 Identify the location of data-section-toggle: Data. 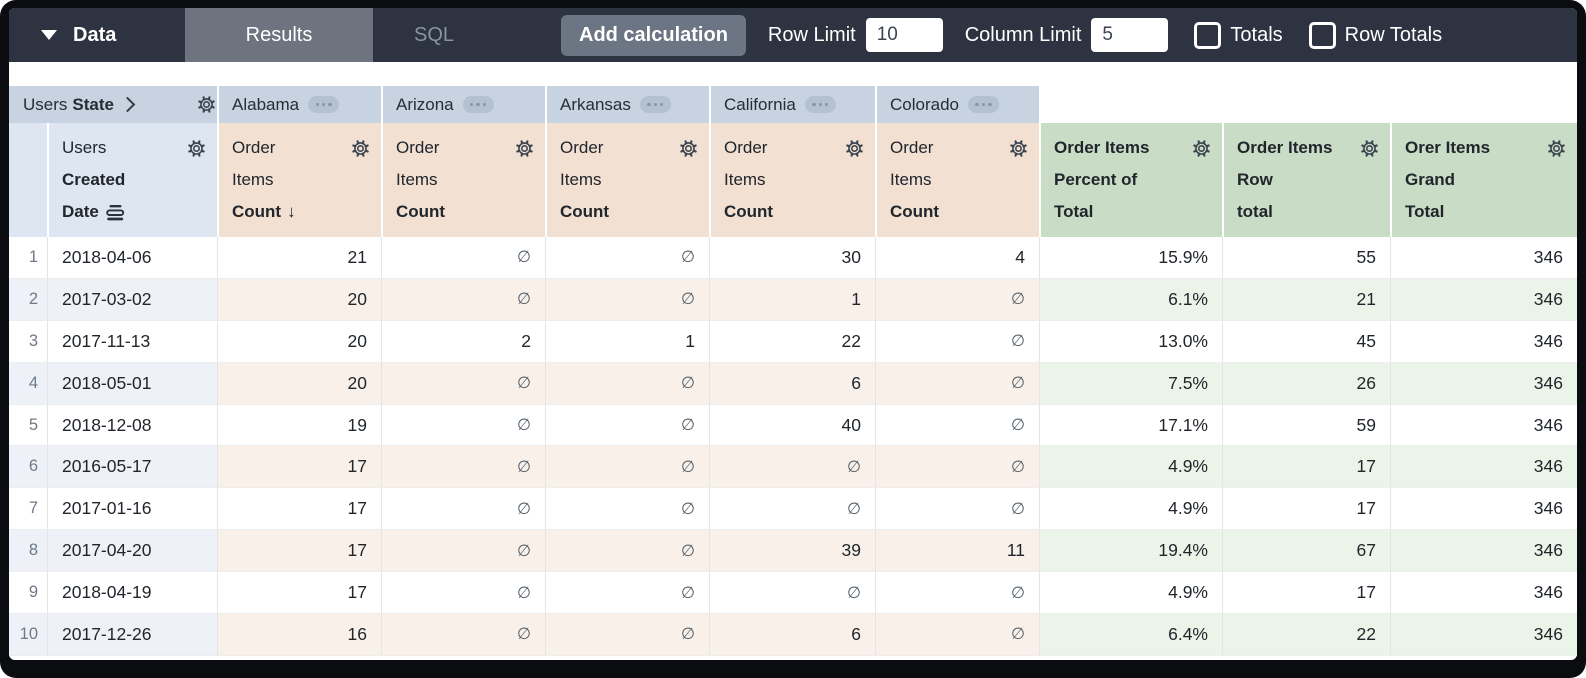
(97, 35).